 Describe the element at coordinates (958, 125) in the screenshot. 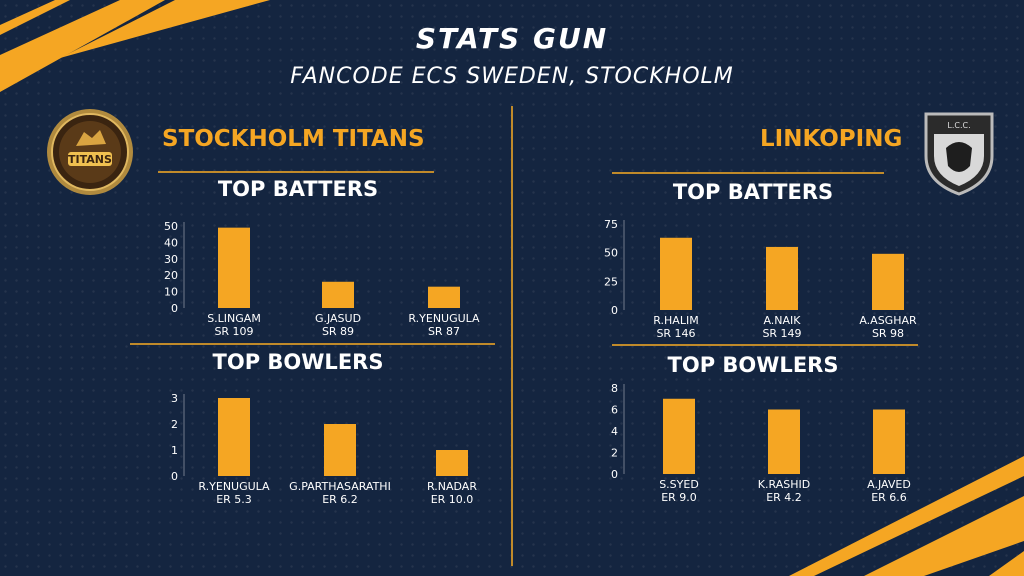

I see `lcc-logo-text: L.C.C.` at that location.